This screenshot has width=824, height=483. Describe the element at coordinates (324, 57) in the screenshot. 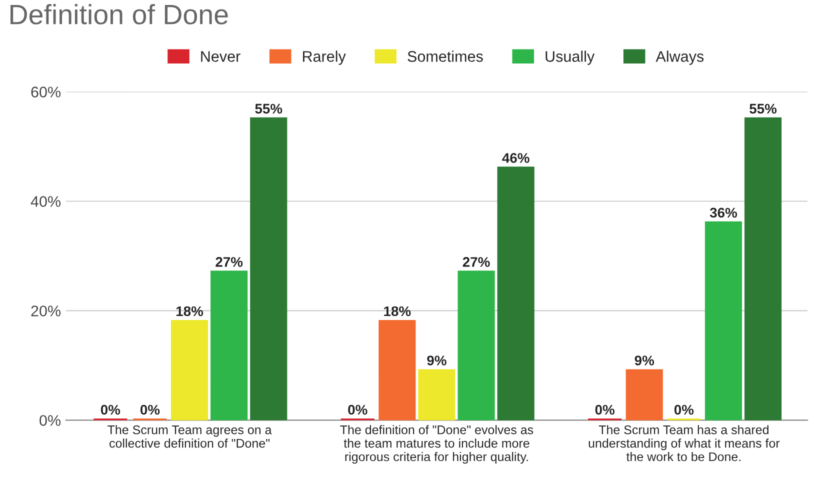

I see `legend-label: Rarely` at that location.